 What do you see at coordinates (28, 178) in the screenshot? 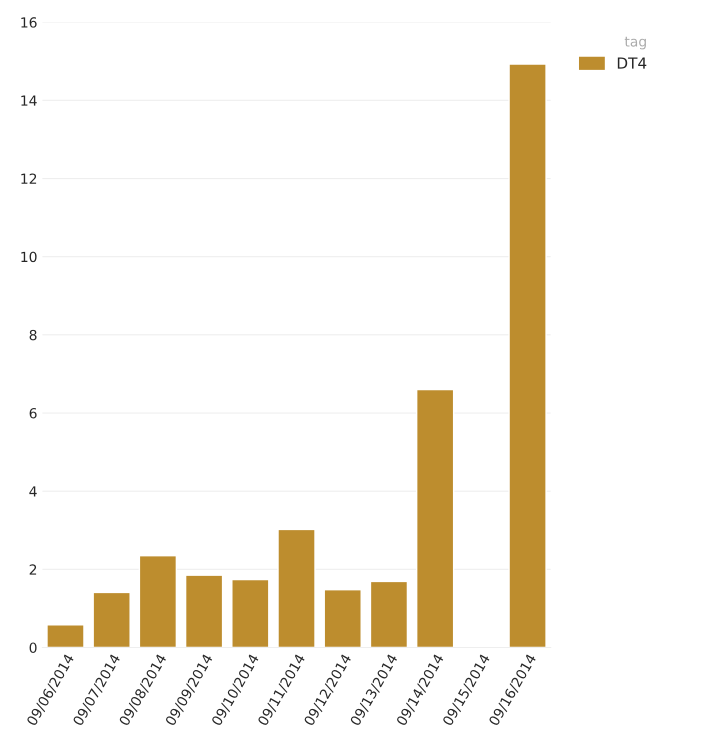
I see `y-tick-label: 12` at bounding box center [28, 178].